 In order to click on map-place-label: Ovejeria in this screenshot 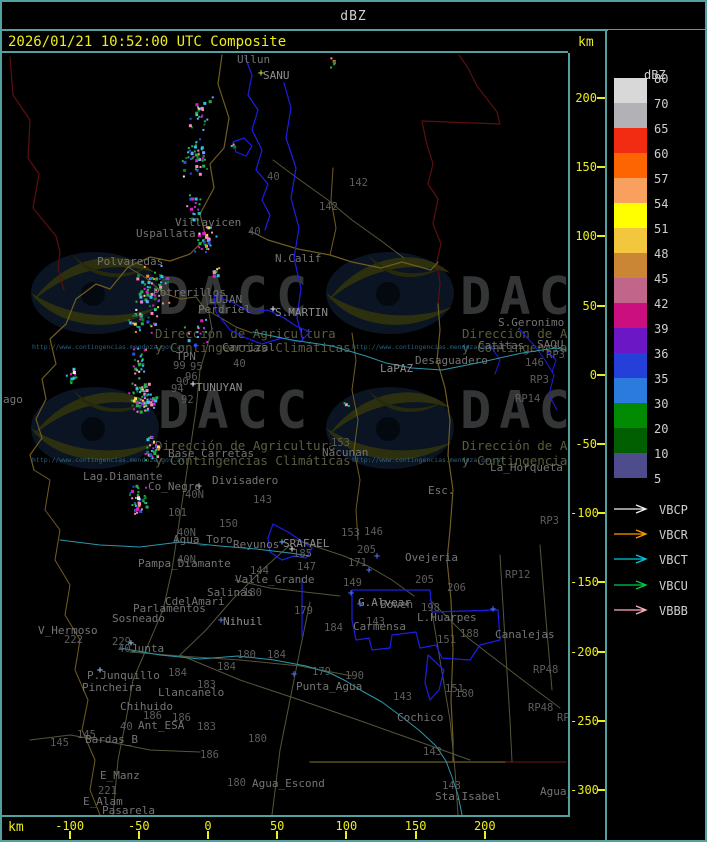, I will do `click(431, 557)`.